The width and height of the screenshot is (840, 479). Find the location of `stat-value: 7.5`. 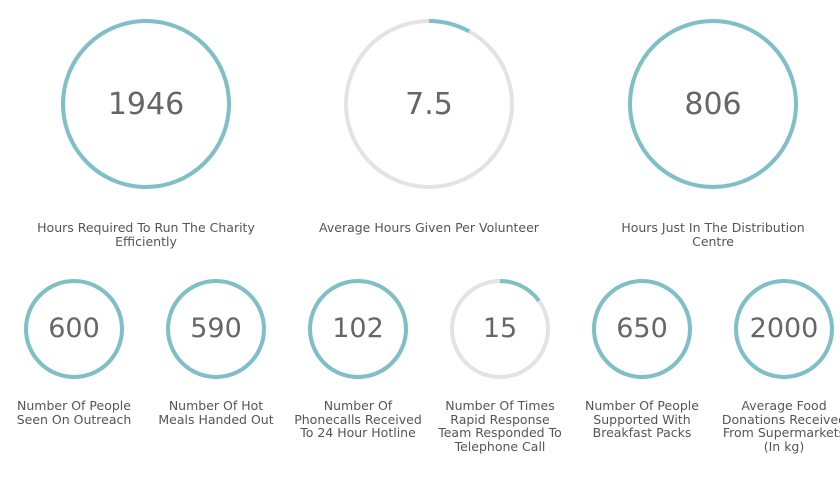

stat-value: 7.5 is located at coordinates (429, 104).